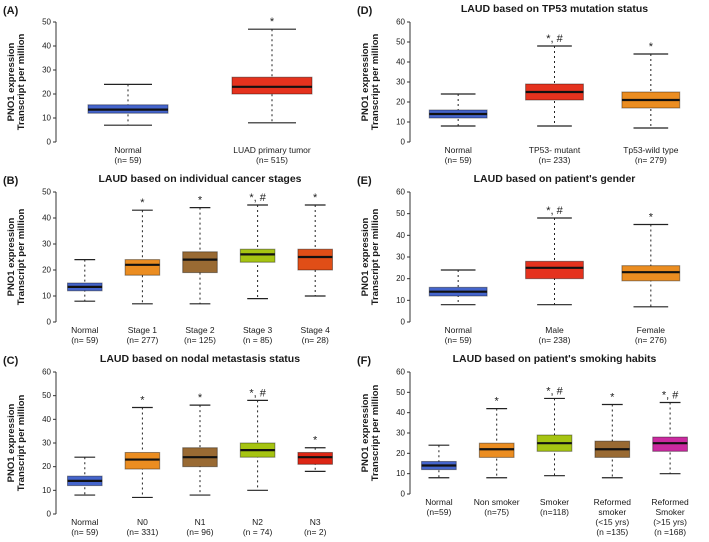  Describe the element at coordinates (555, 179) in the screenshot. I see `chart-title: LAUD based on patient's gender` at that location.